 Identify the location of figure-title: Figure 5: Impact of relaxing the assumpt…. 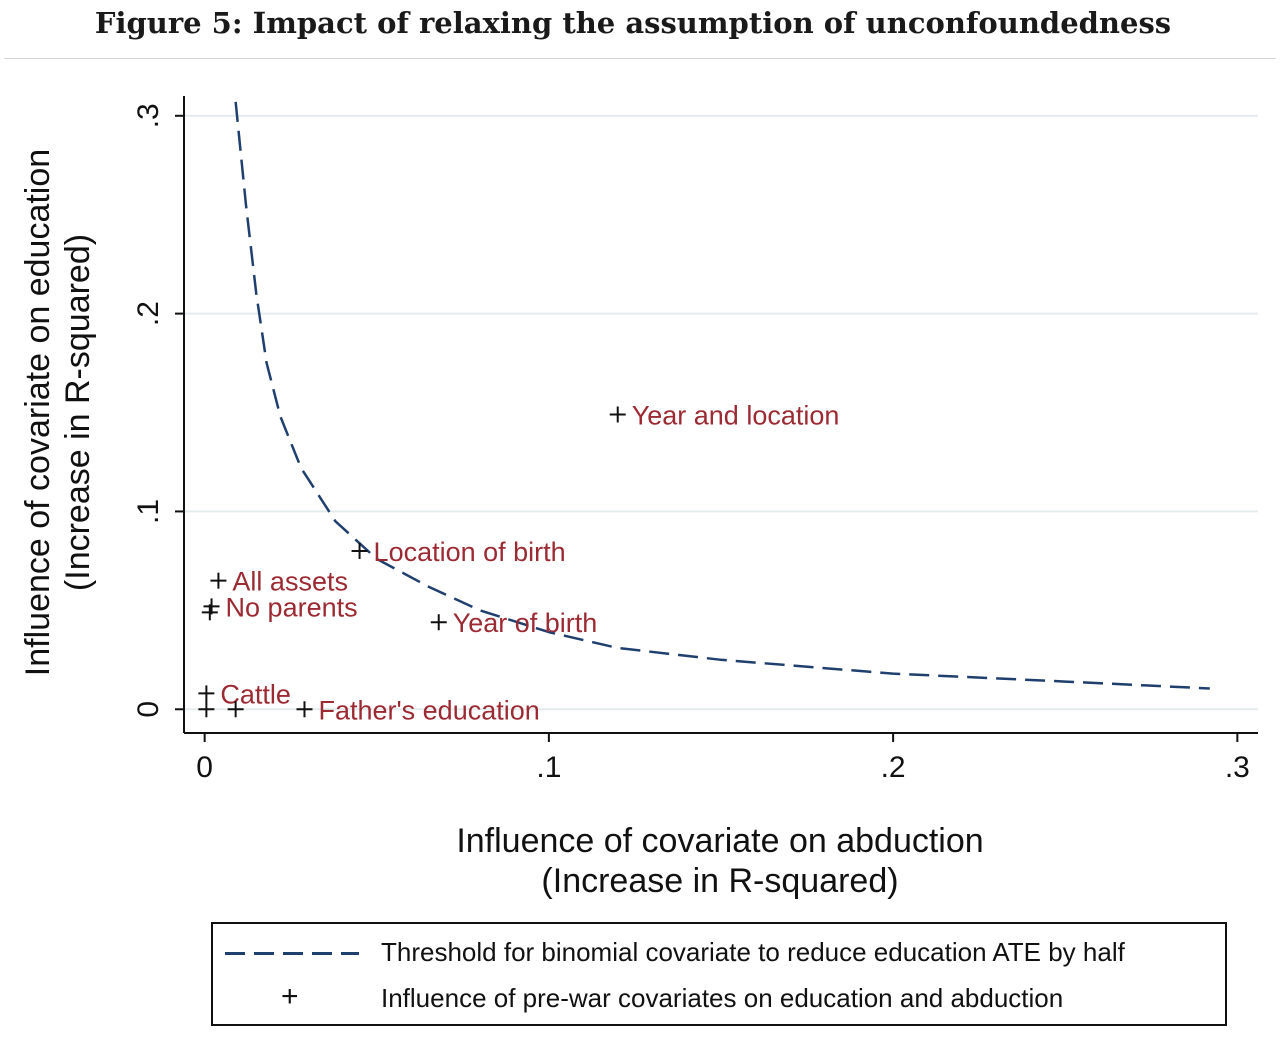
(633, 23).